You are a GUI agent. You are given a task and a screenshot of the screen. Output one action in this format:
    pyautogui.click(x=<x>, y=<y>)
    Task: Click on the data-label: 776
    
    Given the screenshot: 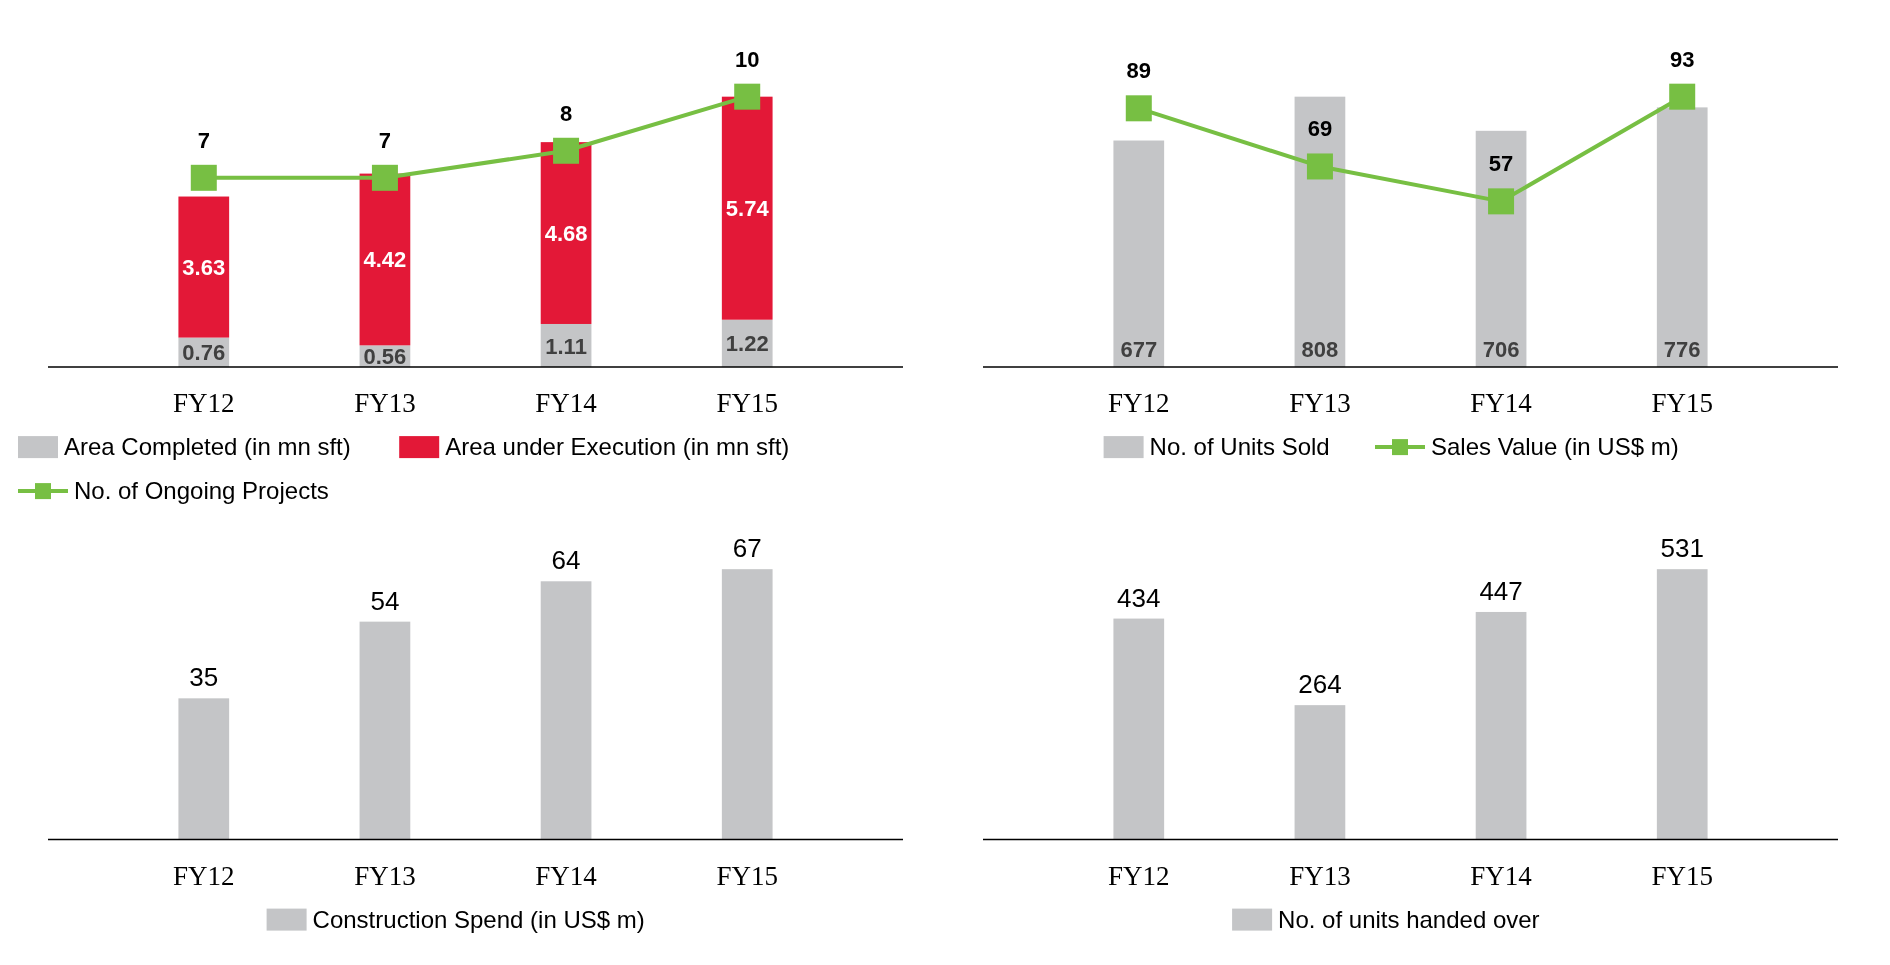 What is the action you would take?
    pyautogui.click(x=1682, y=350)
    